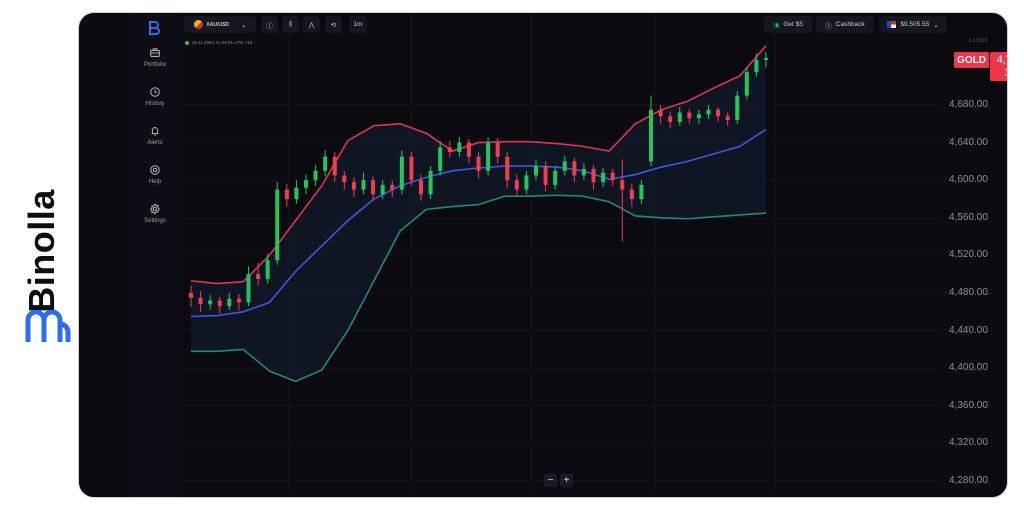  What do you see at coordinates (968, 330) in the screenshot?
I see `y-axis-label: 4,440.00` at bounding box center [968, 330].